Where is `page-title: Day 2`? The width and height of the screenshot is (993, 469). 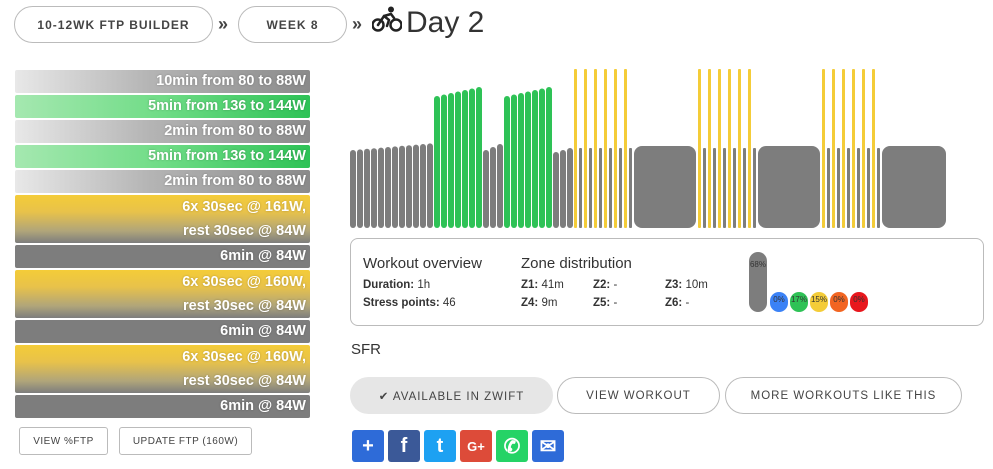
page-title: Day 2 is located at coordinates (427, 23).